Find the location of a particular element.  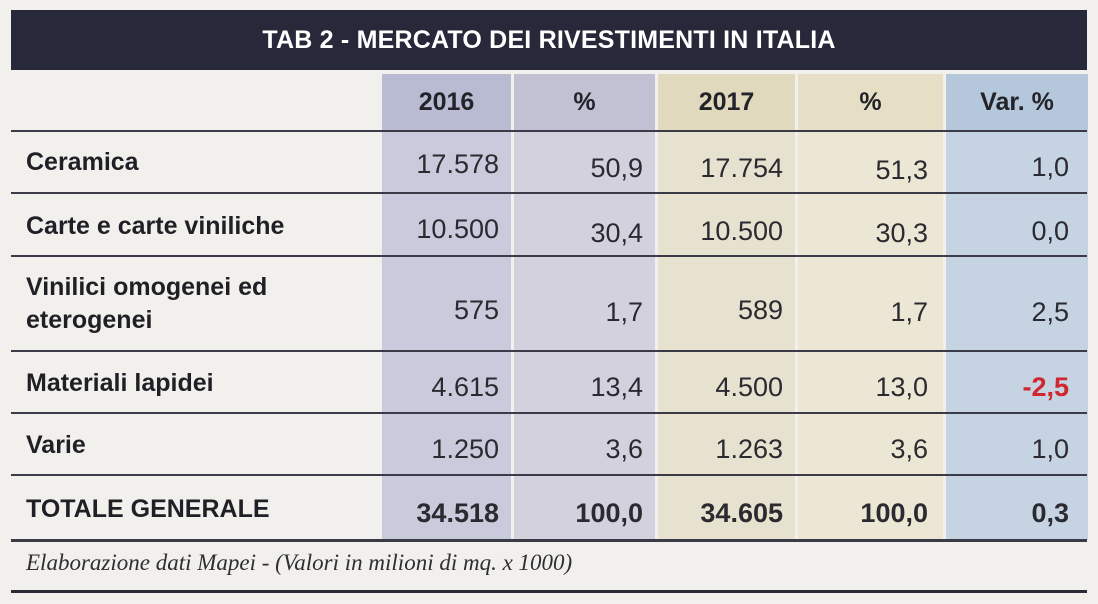

value-2016: 10.500 is located at coordinates (457, 229).